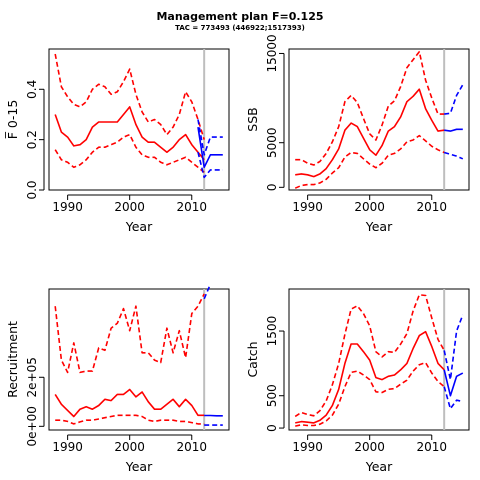 This screenshot has width=480, height=480. I want to click on figure-subtitle: TAC = 773493 (446922;1517393), so click(240, 28).